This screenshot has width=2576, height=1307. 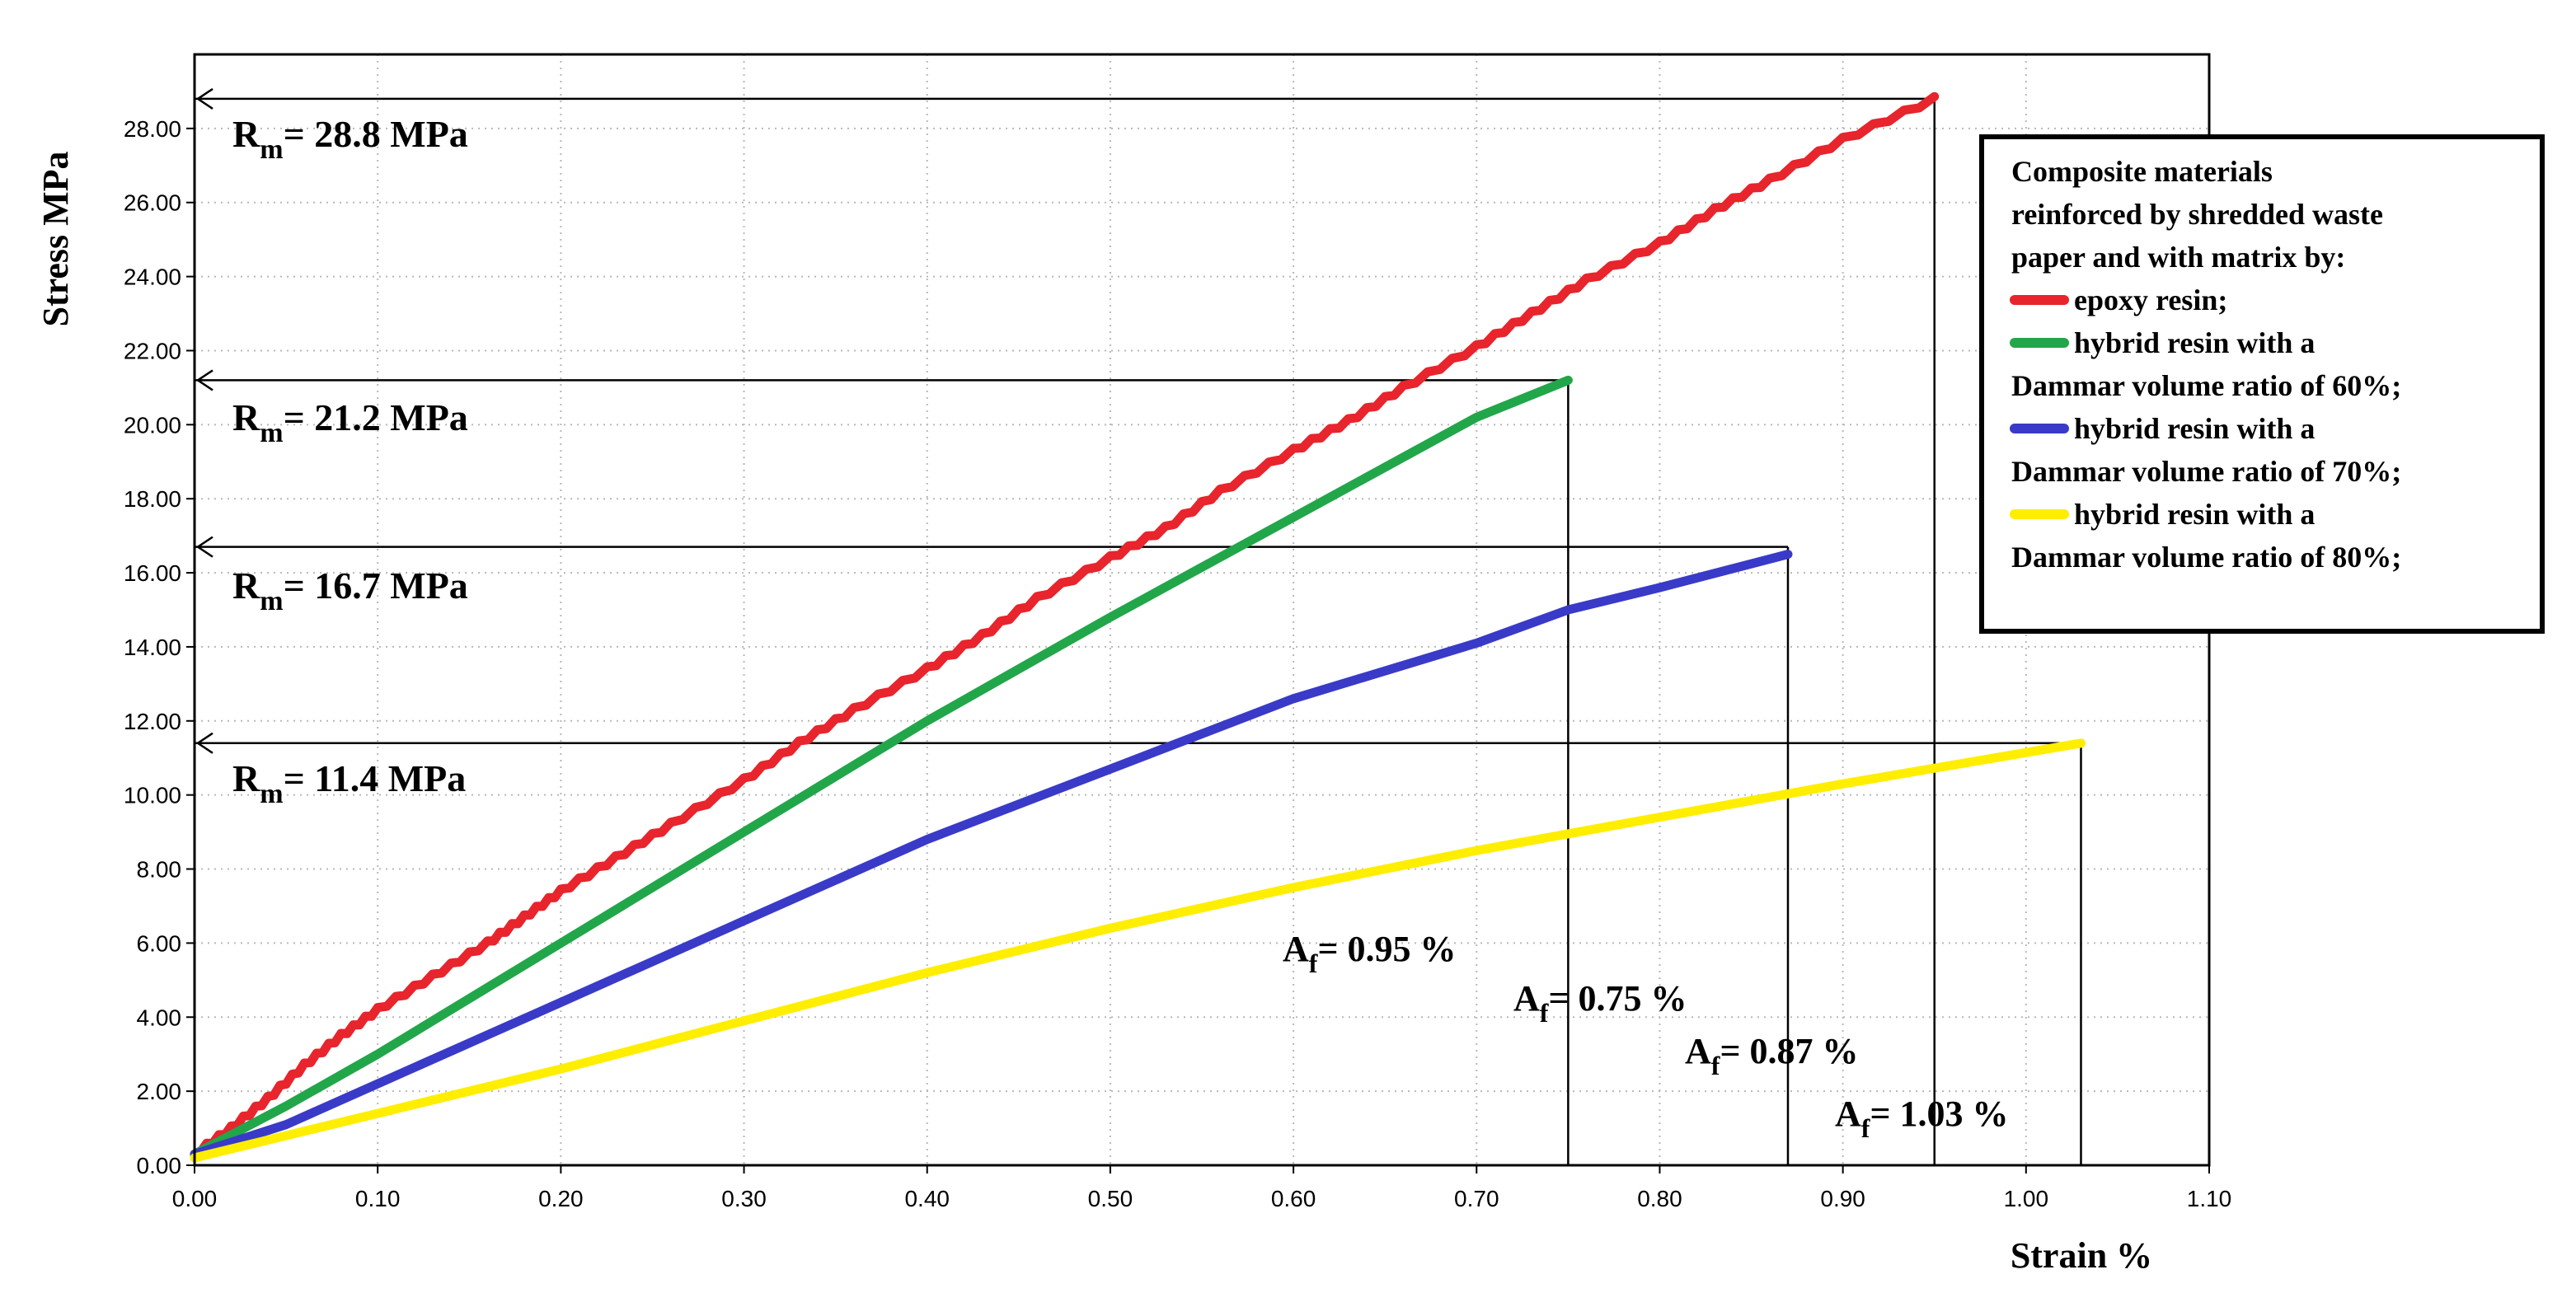 I want to click on annotation-value: = 1.03 %, so click(x=1939, y=1114).